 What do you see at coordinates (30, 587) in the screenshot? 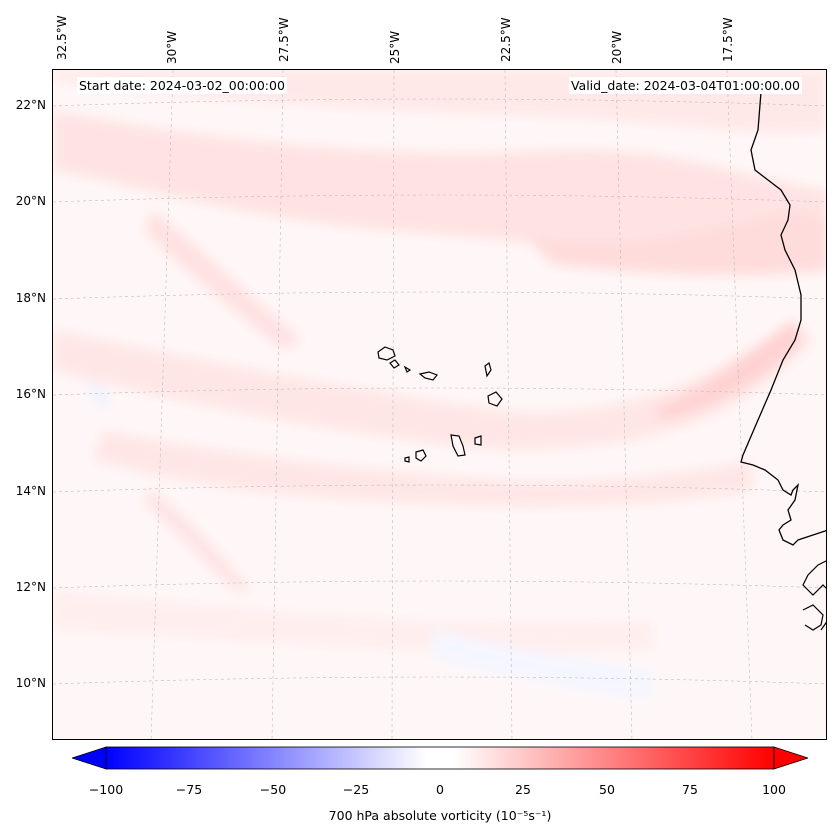
I see `lat-label-12n: 12°N` at bounding box center [30, 587].